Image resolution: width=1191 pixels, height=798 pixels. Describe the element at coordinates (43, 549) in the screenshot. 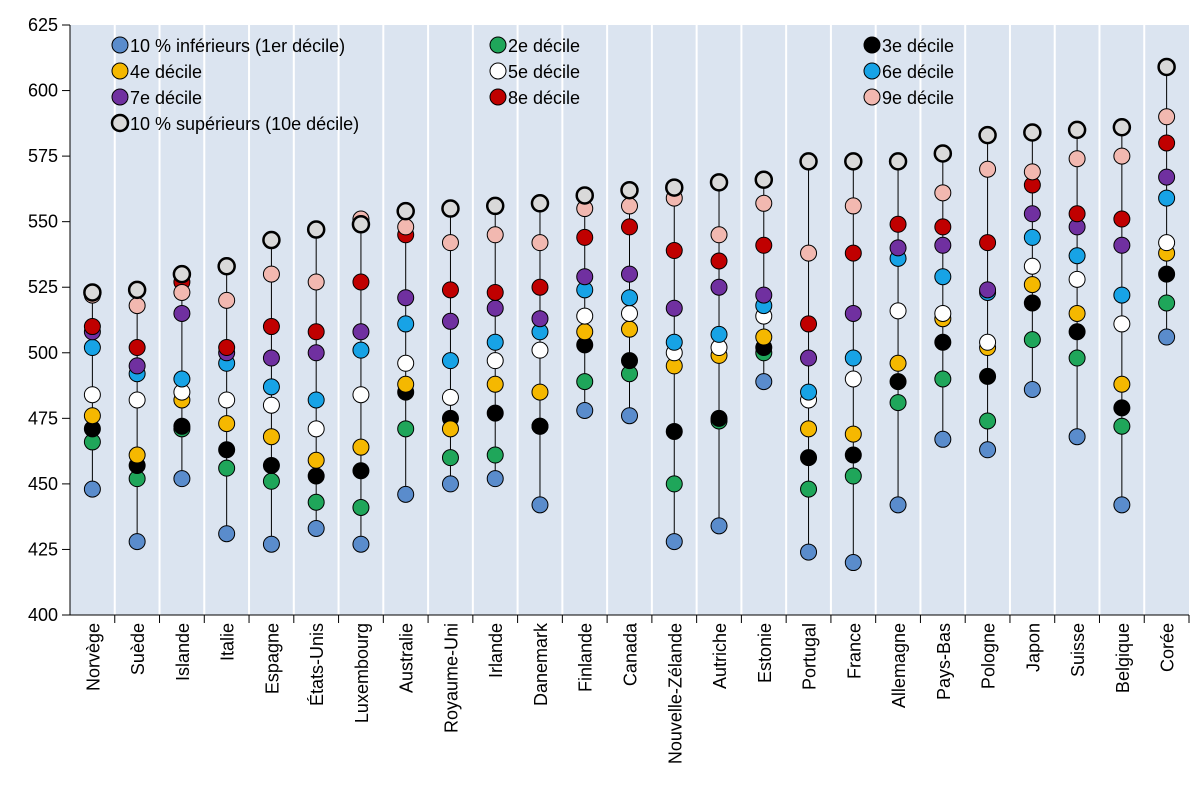

I see `y-tick-label: 425` at that location.